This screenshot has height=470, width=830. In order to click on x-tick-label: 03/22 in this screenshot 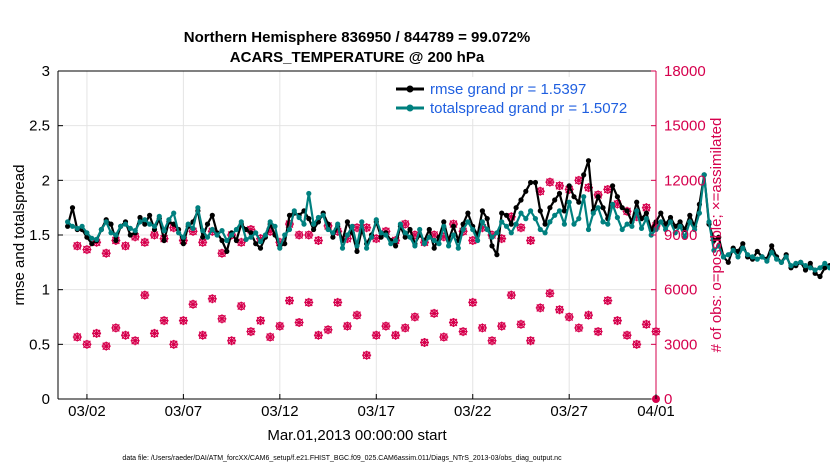, I will do `click(473, 411)`.